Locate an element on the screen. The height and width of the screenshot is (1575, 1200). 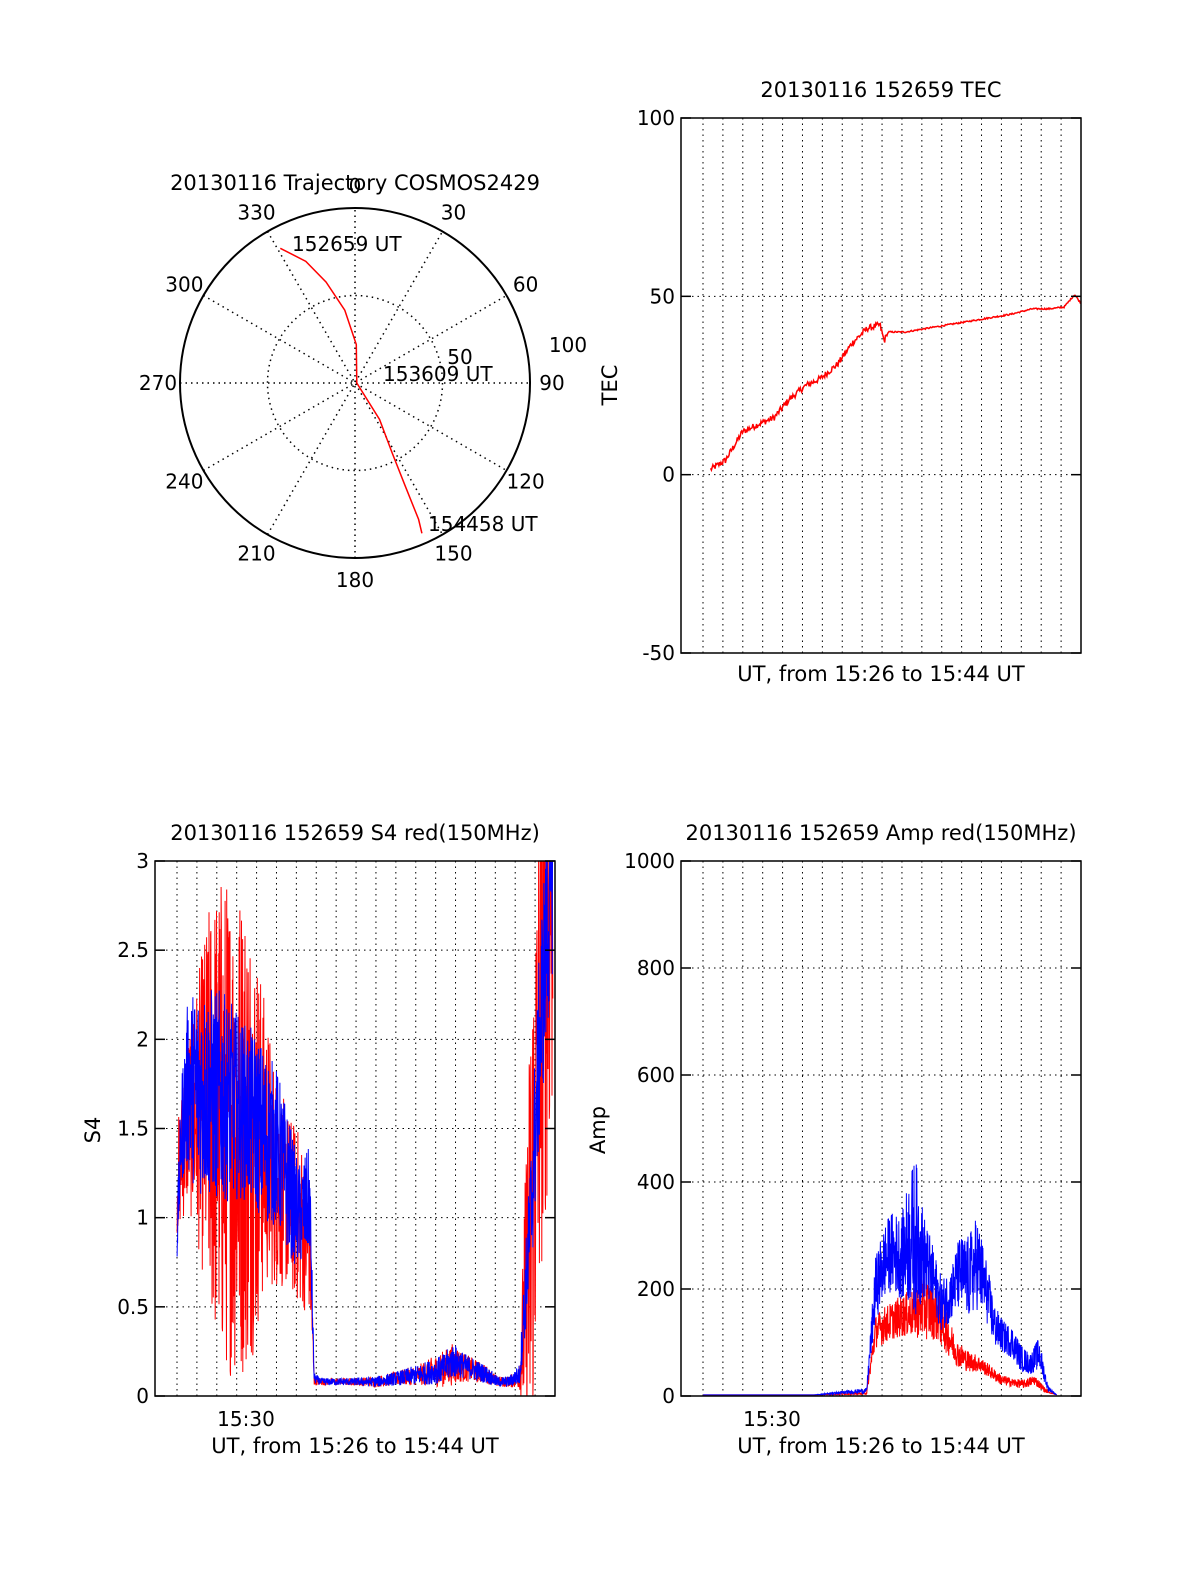
polar-radial-label-50: 50 is located at coordinates (459, 357).